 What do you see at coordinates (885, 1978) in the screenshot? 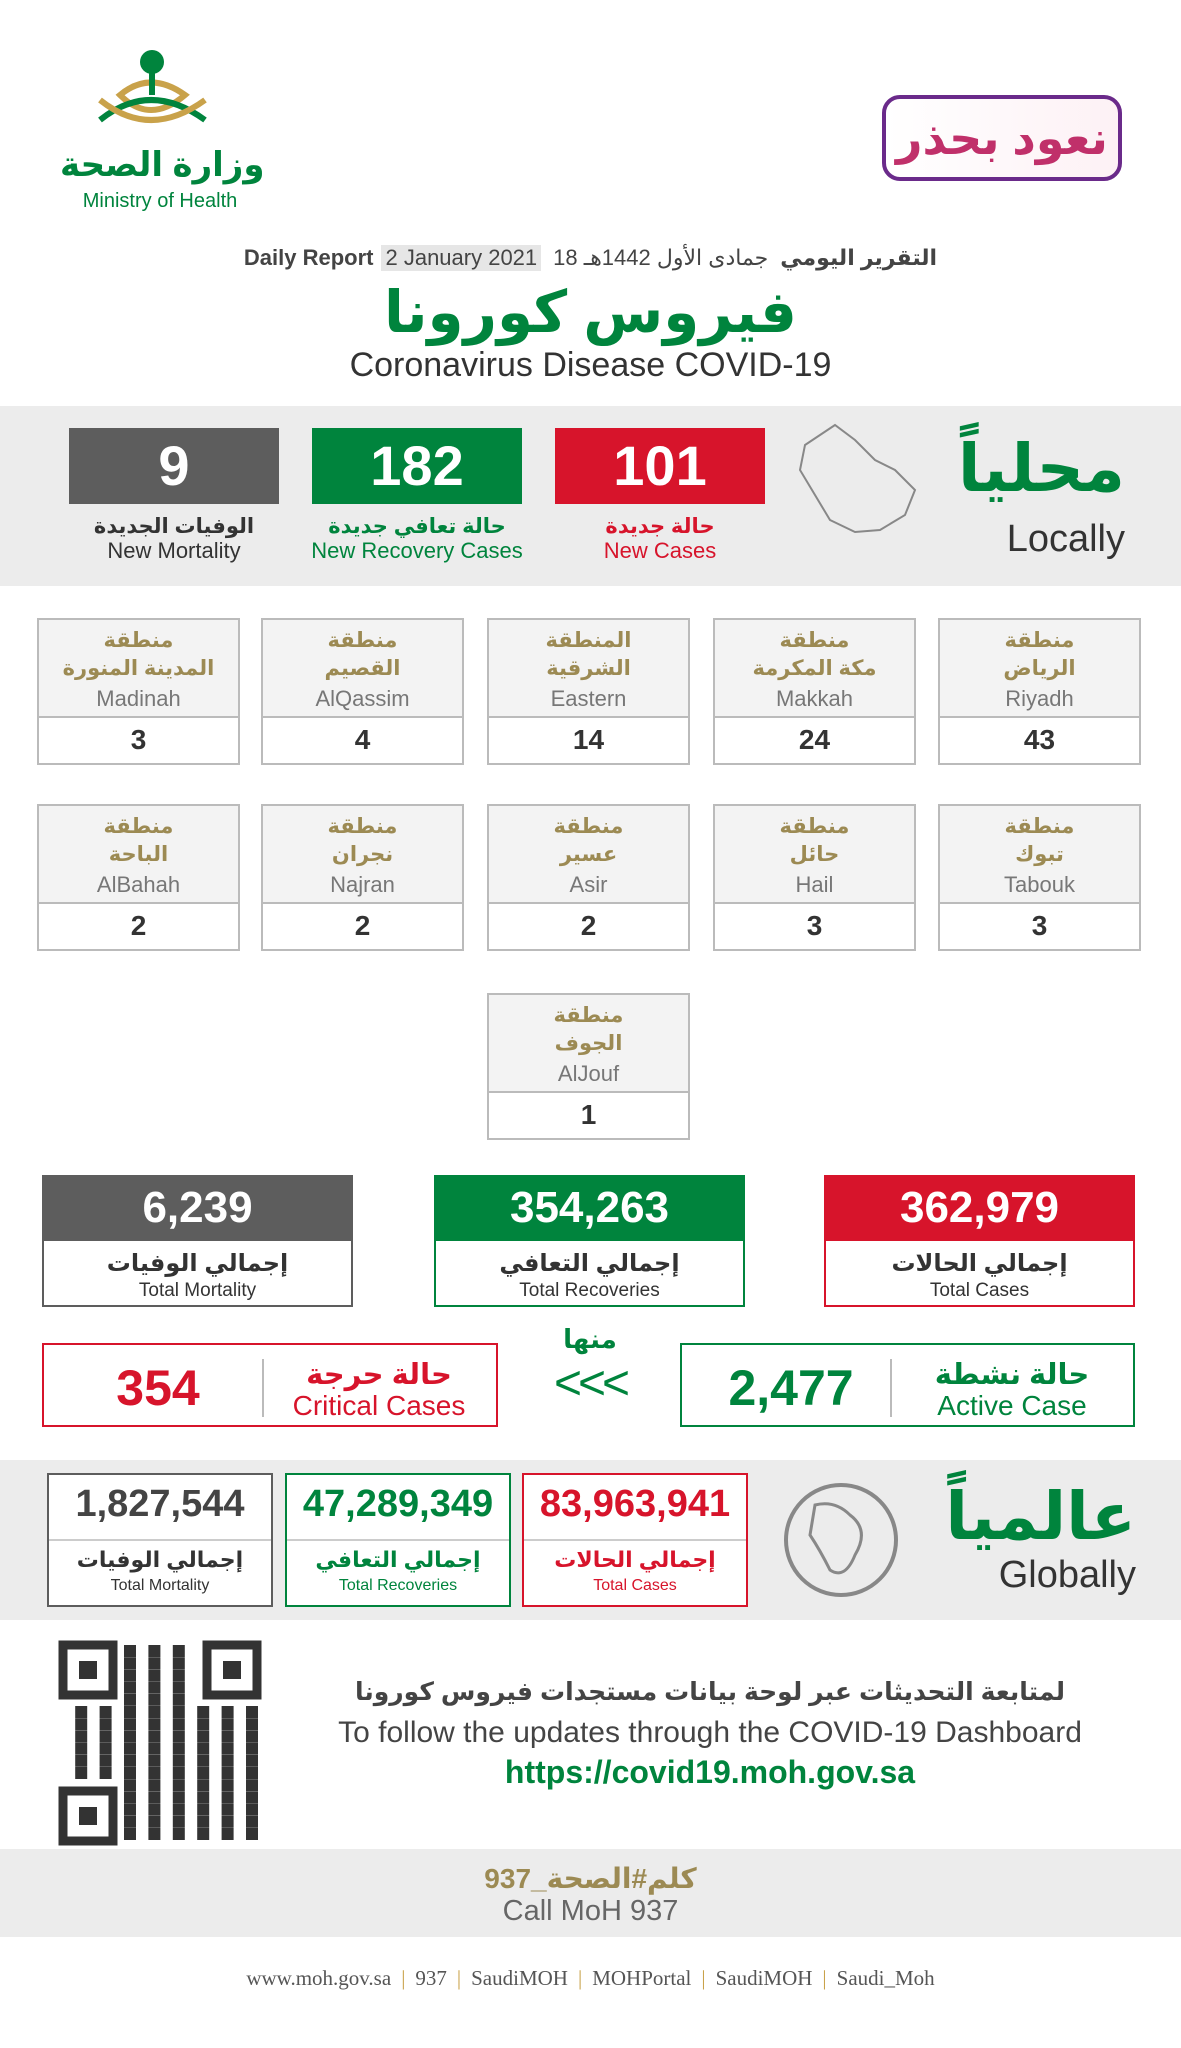
I see `footer-link: Saudi_Moh` at bounding box center [885, 1978].